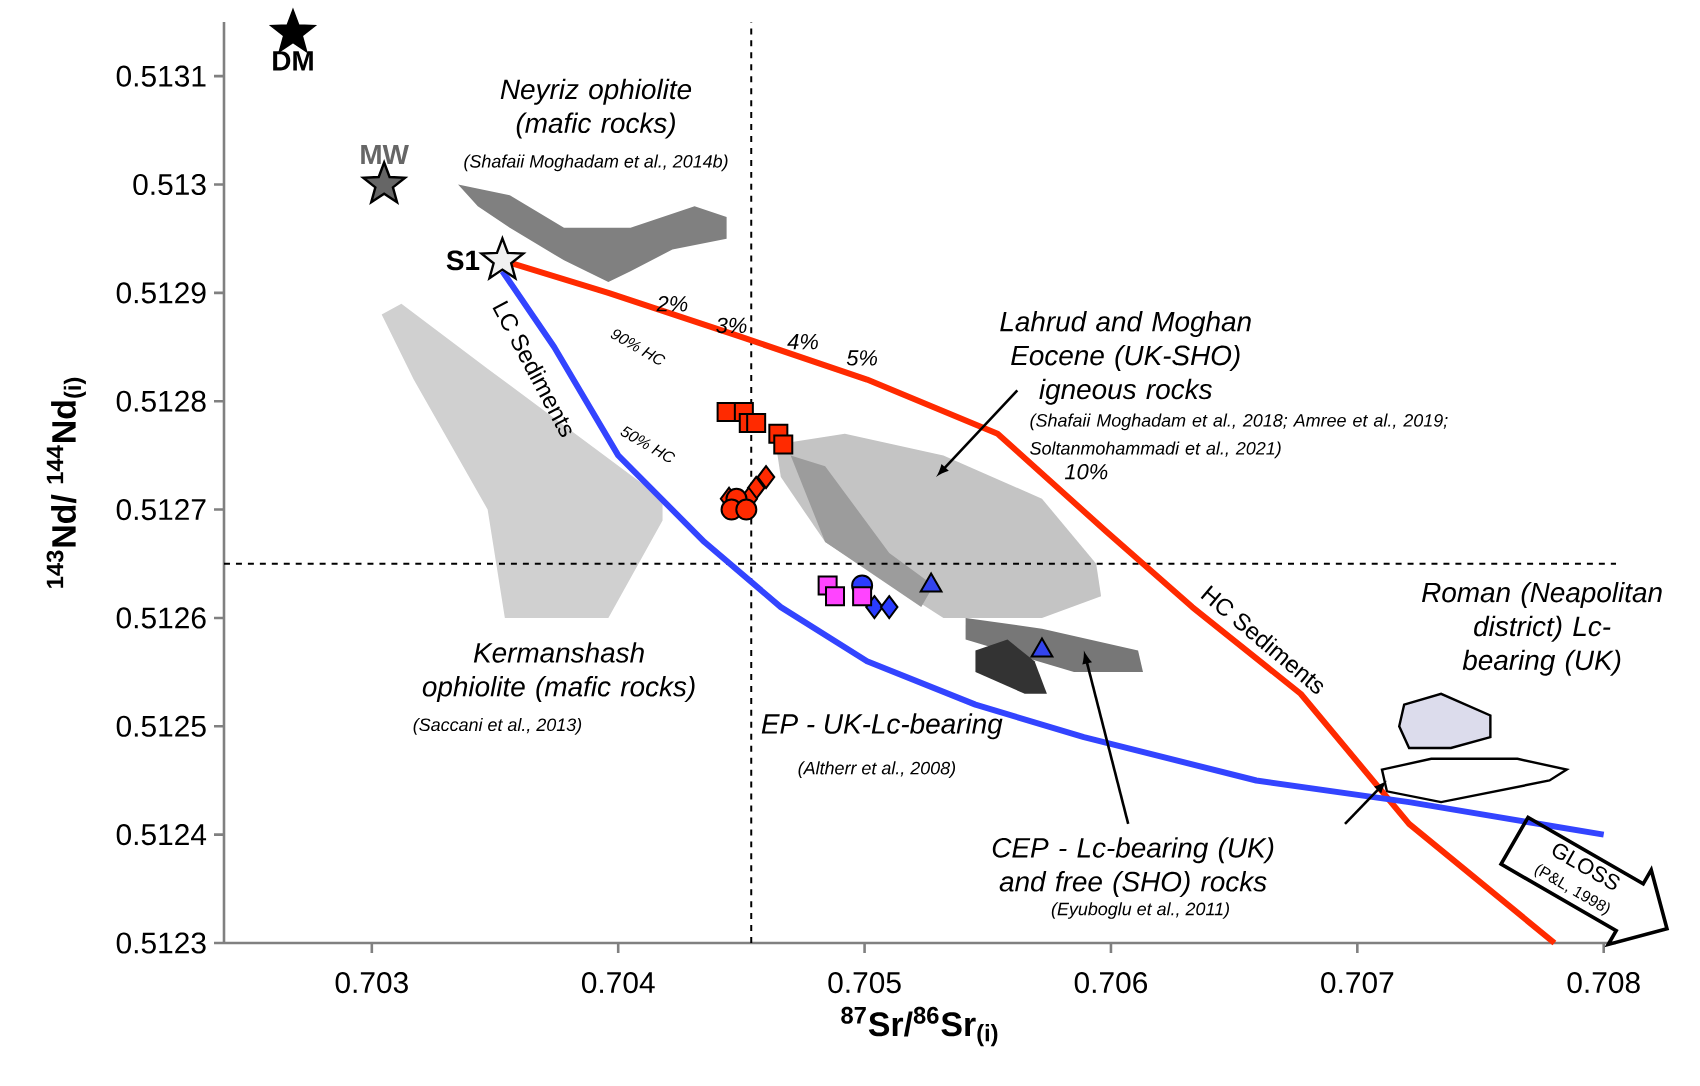 This screenshot has height=1086, width=1700. What do you see at coordinates (1357, 982) in the screenshot?
I see `x-tick-label: 0.707` at bounding box center [1357, 982].